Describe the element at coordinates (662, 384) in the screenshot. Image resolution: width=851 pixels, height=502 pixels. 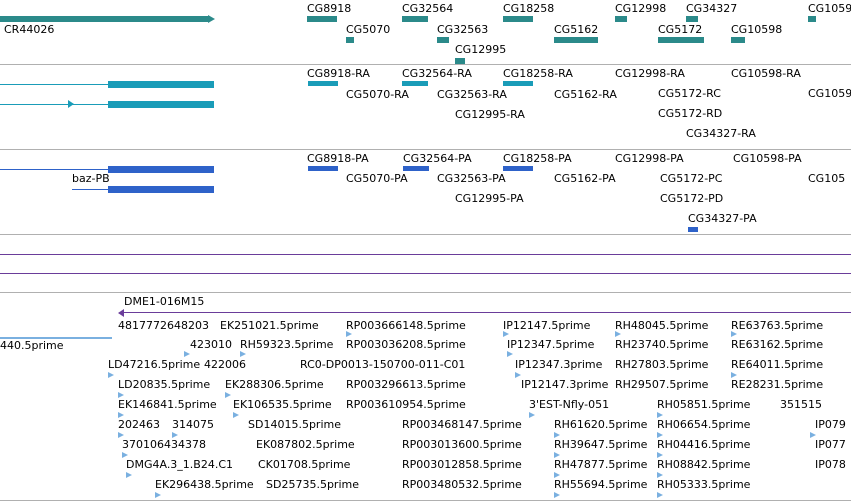
I see `est-label: RH29507.5prime` at that location.